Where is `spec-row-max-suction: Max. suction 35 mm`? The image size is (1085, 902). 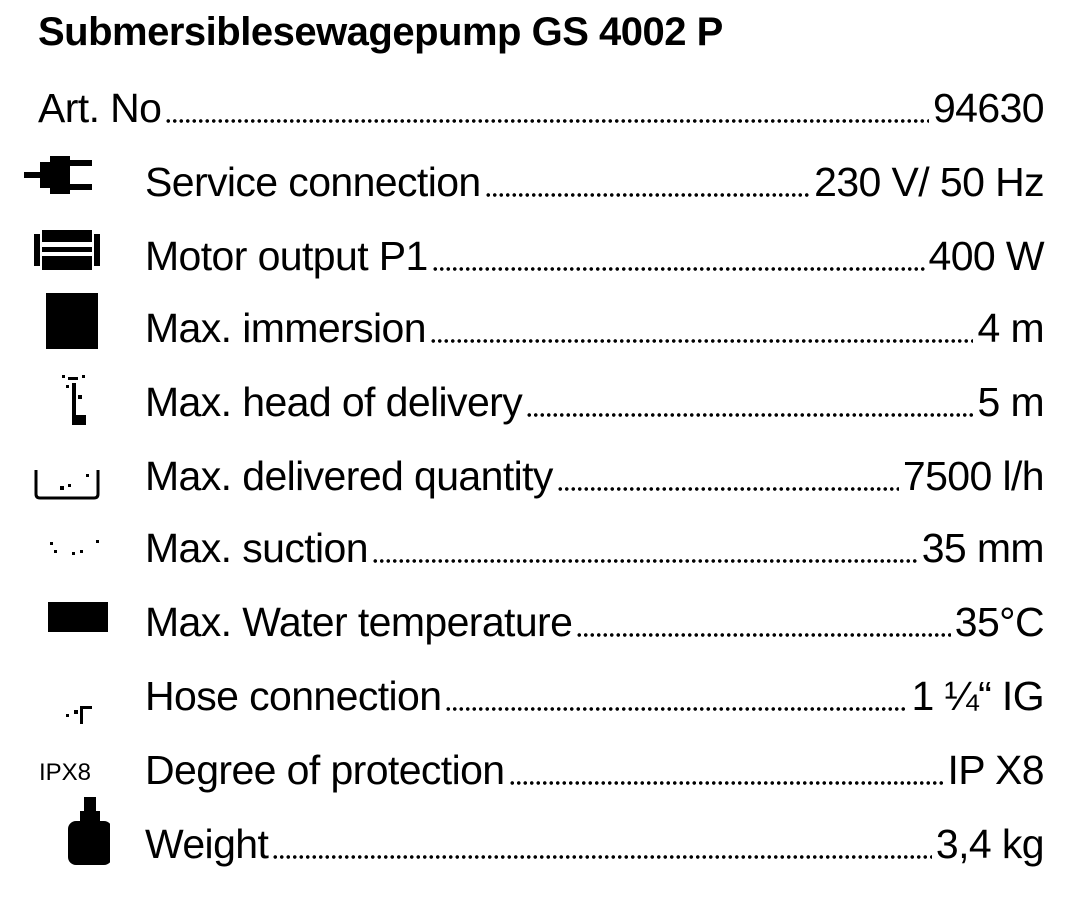 spec-row-max-suction: Max. suction 35 mm is located at coordinates (595, 548).